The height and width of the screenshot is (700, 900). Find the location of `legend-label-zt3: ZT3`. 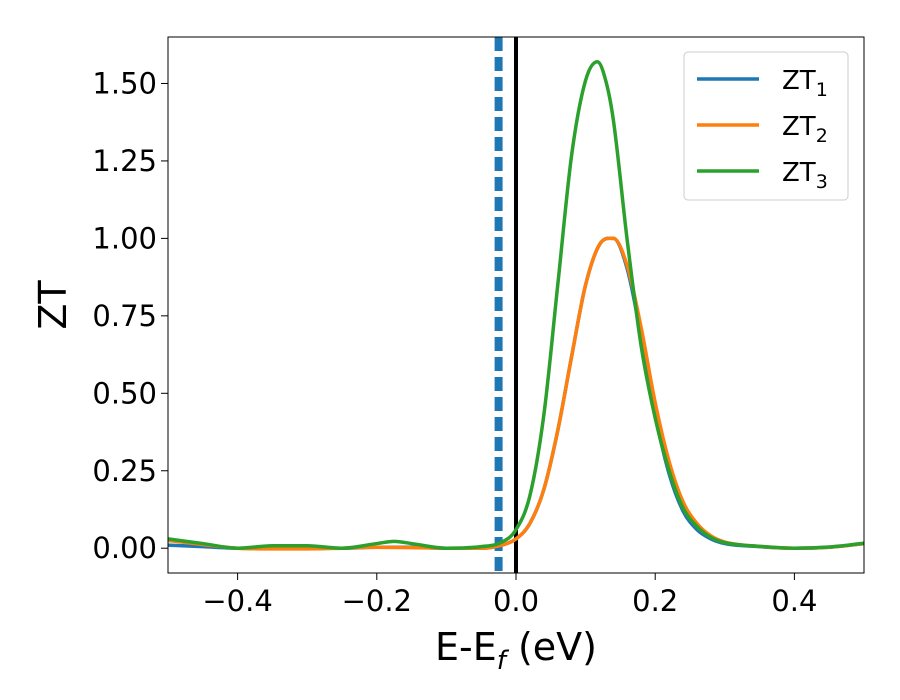

legend-label-zt3: ZT3 is located at coordinates (805, 175).